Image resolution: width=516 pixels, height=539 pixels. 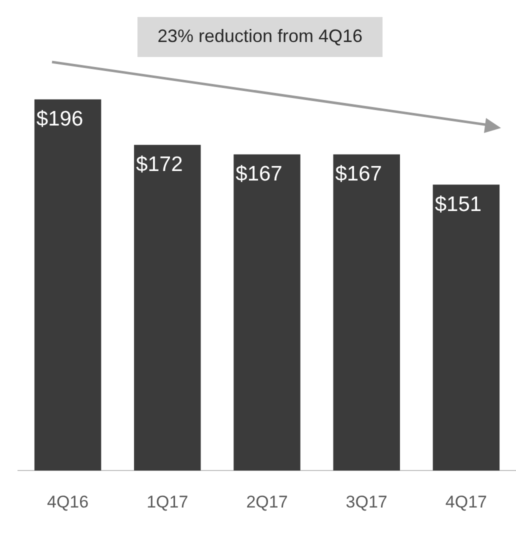 I want to click on data-label: $151, so click(x=458, y=204).